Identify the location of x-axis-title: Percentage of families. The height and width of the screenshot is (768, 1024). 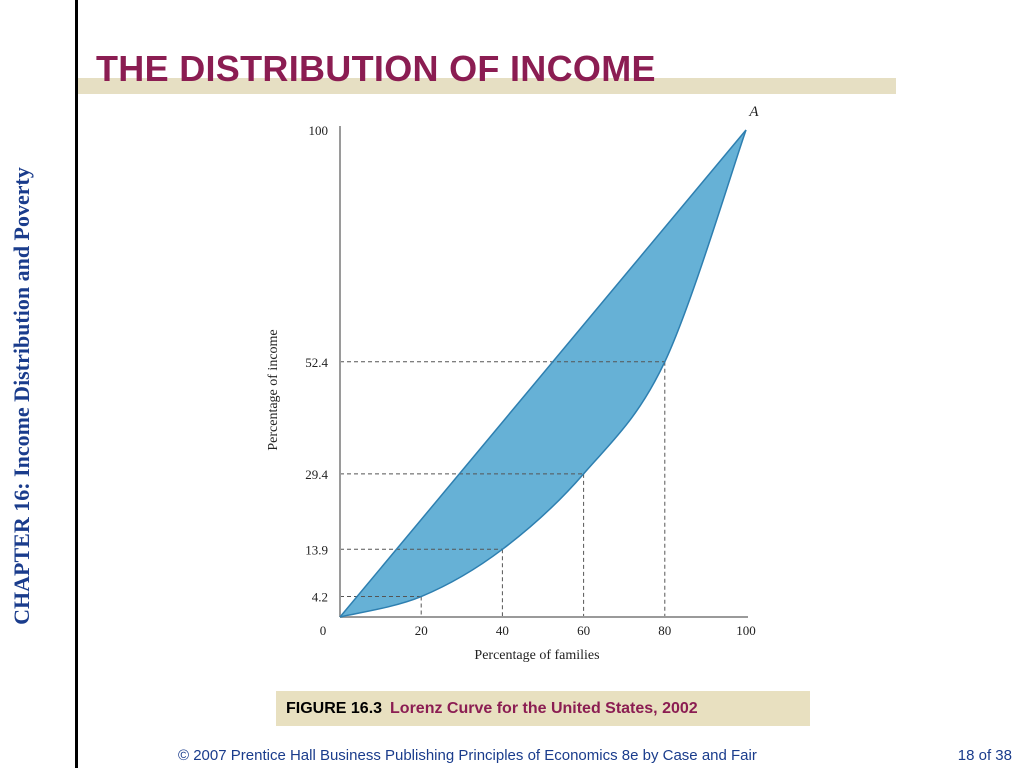
(536, 655).